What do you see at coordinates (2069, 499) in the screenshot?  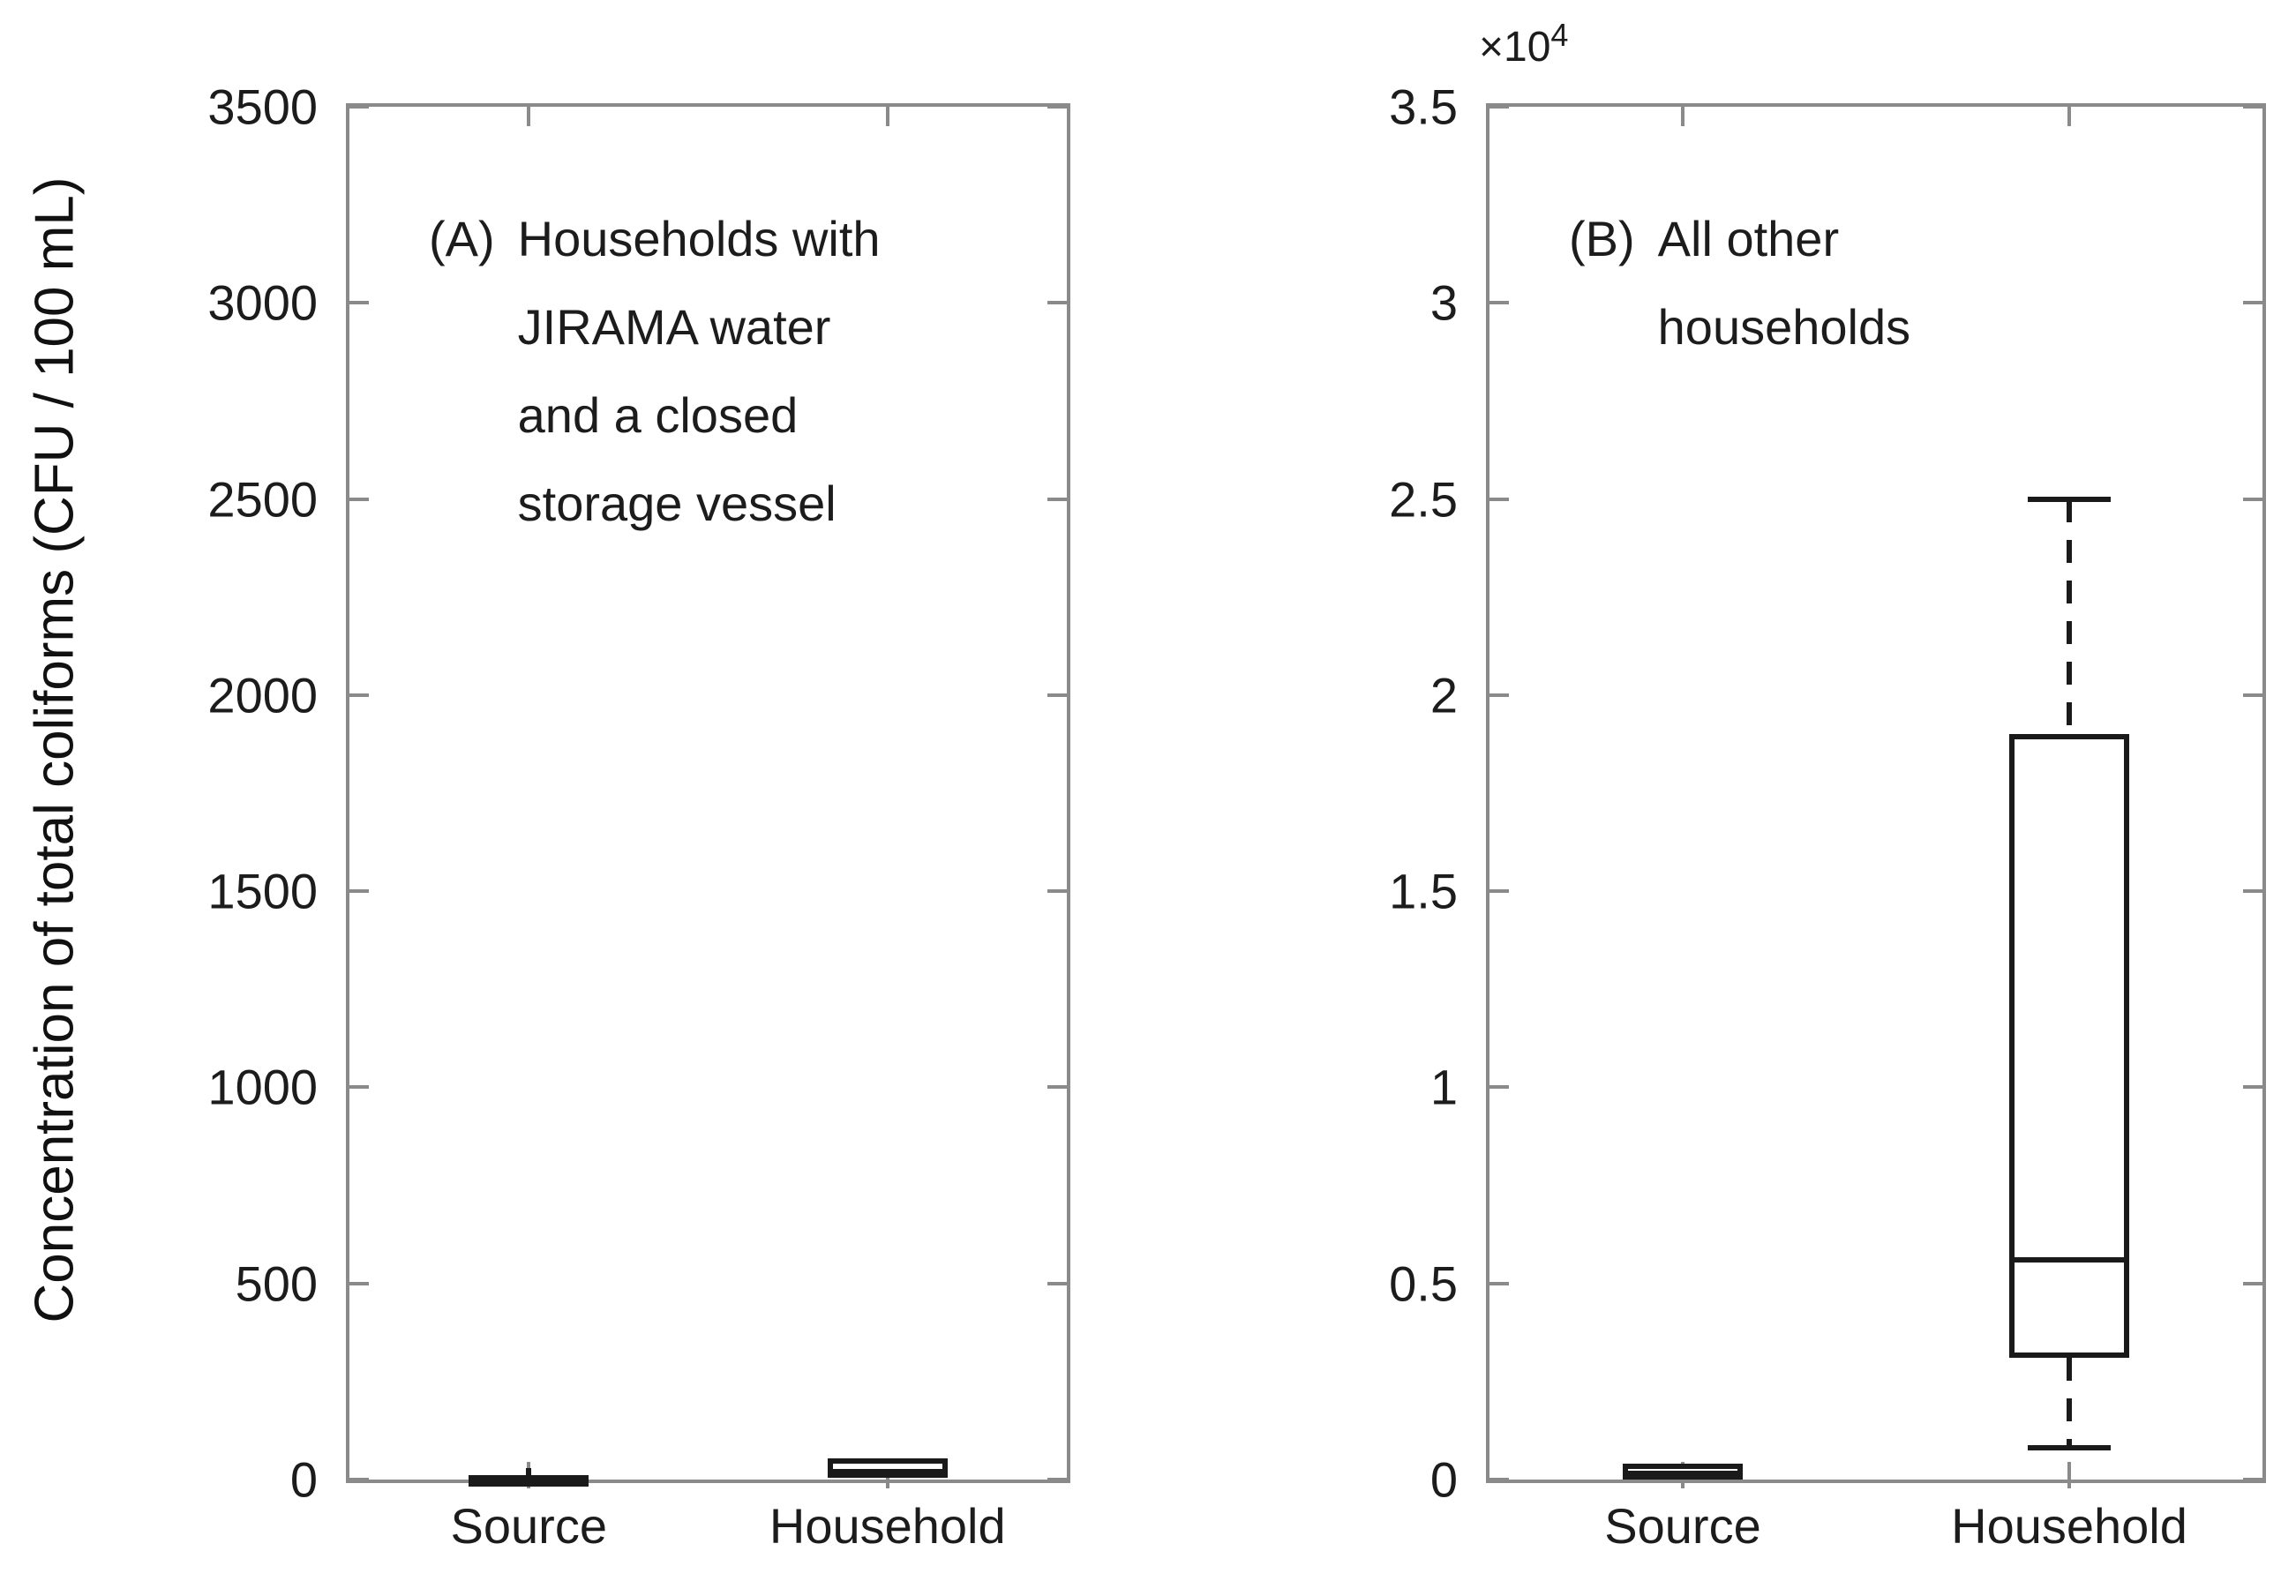 I see `whisker-cap-upper` at bounding box center [2069, 499].